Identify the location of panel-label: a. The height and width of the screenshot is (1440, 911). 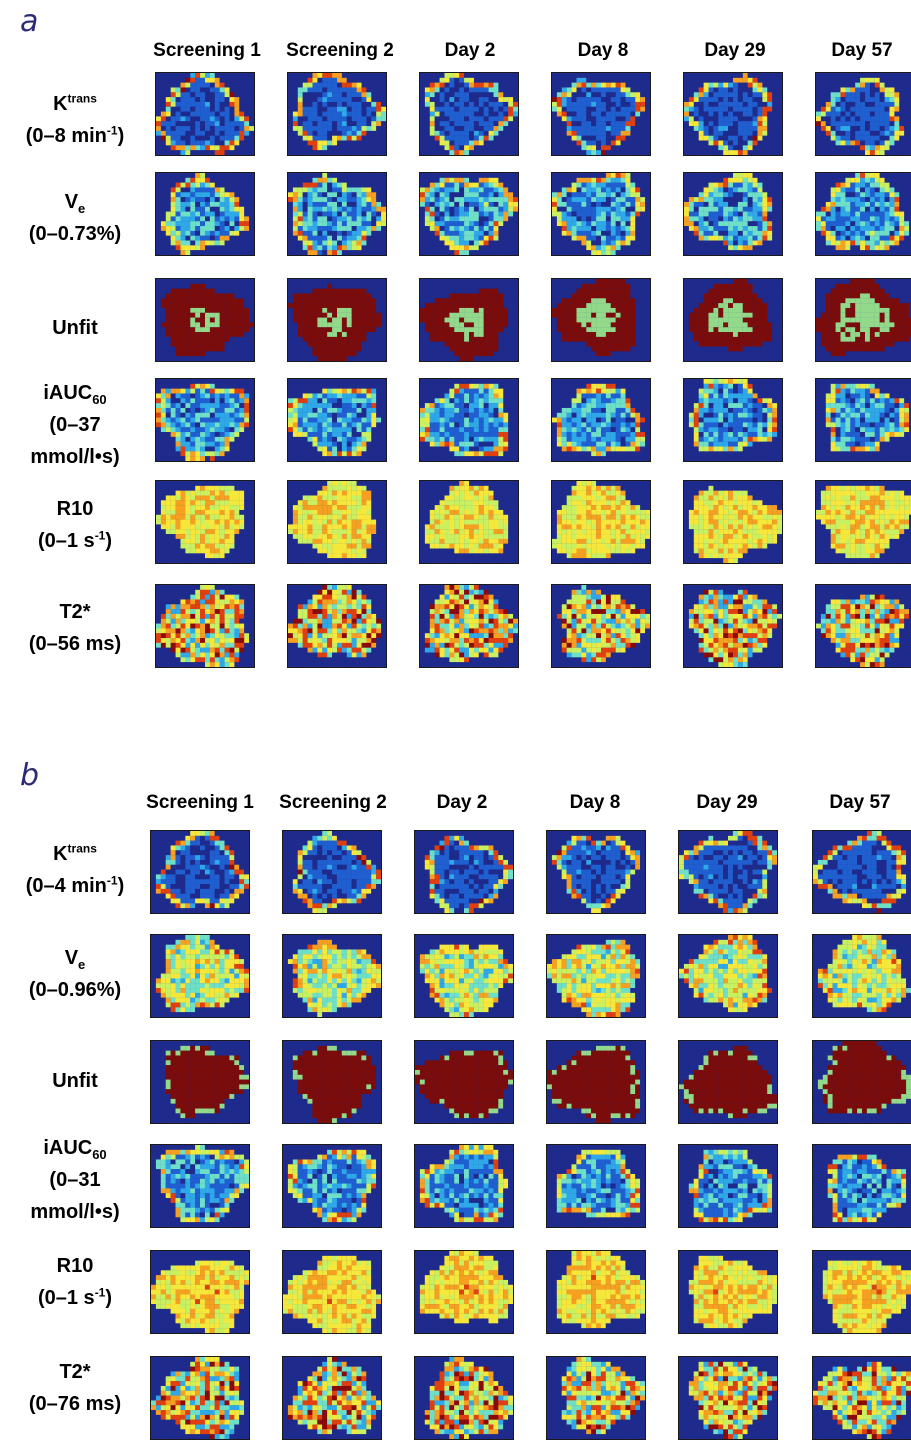
(29, 21).